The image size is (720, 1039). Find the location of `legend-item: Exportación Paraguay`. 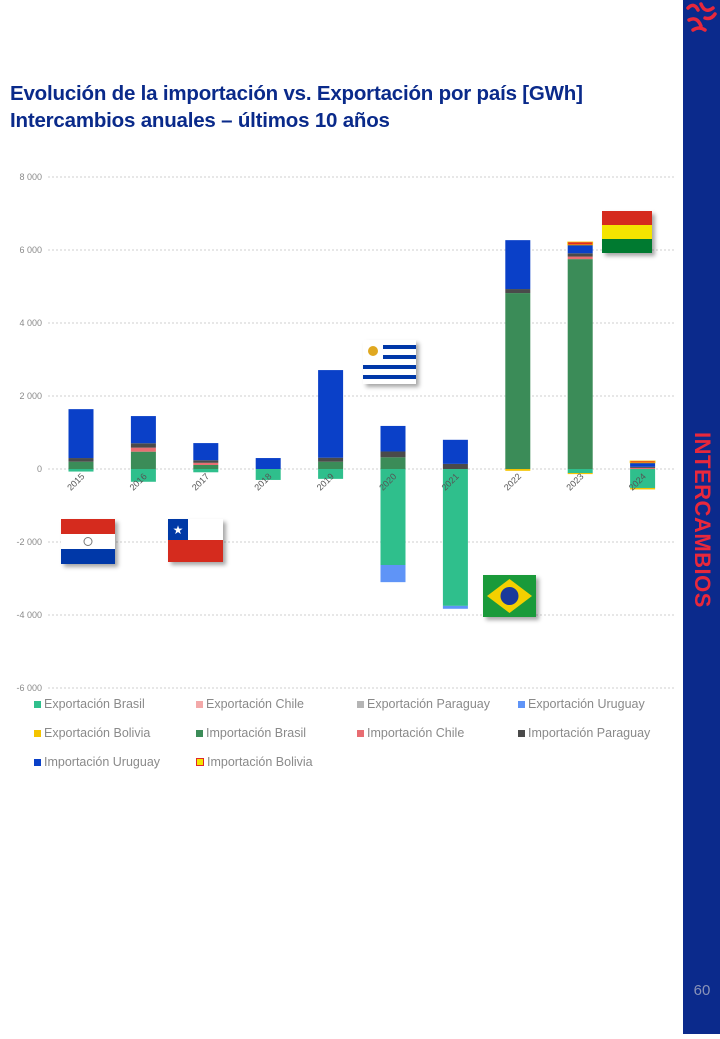

legend-item: Exportación Paraguay is located at coordinates (423, 704).